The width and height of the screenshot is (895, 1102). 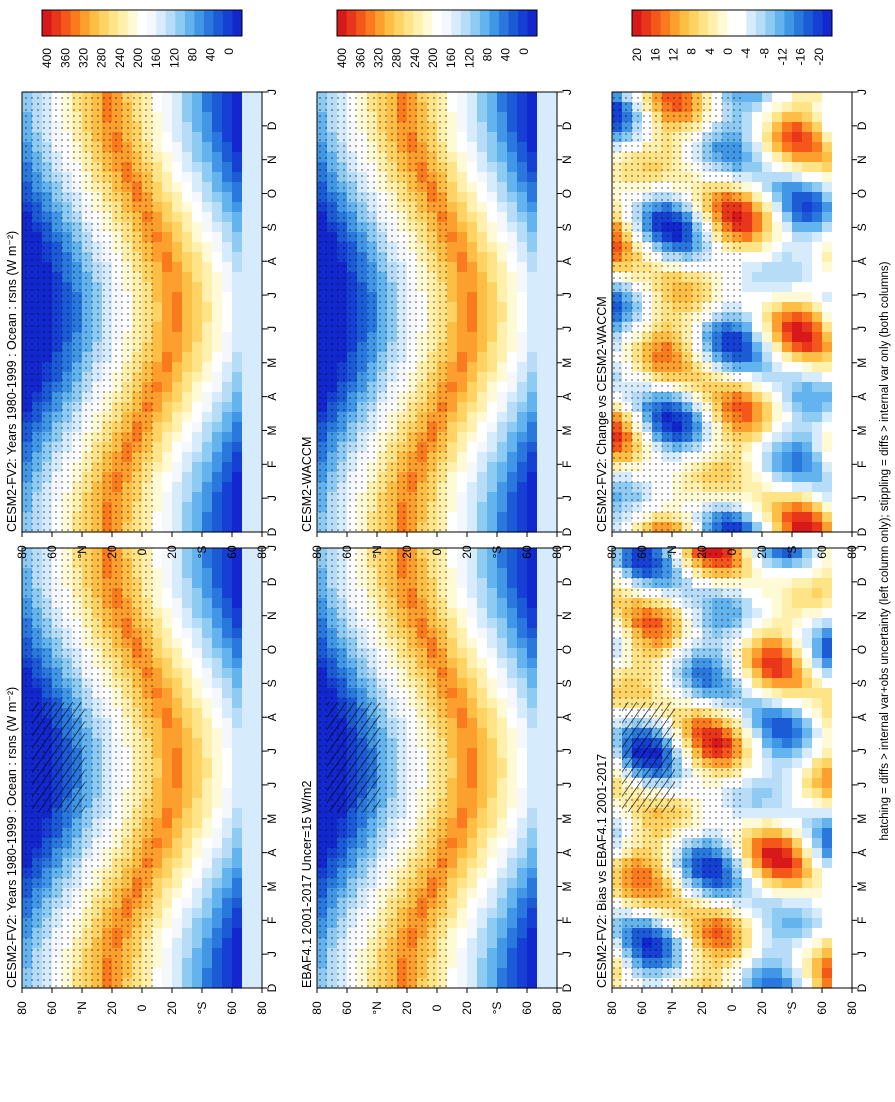 I want to click on panel-title: CESM2-WACCM, so click(x=307, y=484).